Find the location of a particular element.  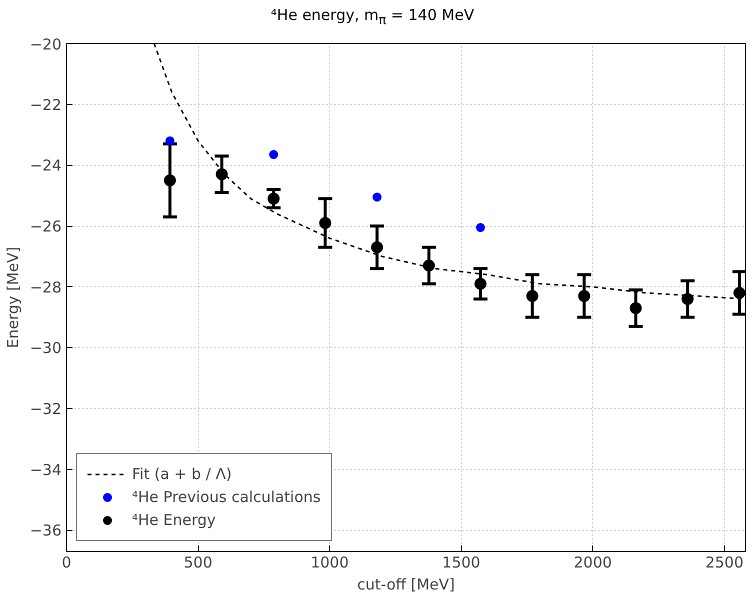

y-tick-label: −20 is located at coordinates (46, 45).